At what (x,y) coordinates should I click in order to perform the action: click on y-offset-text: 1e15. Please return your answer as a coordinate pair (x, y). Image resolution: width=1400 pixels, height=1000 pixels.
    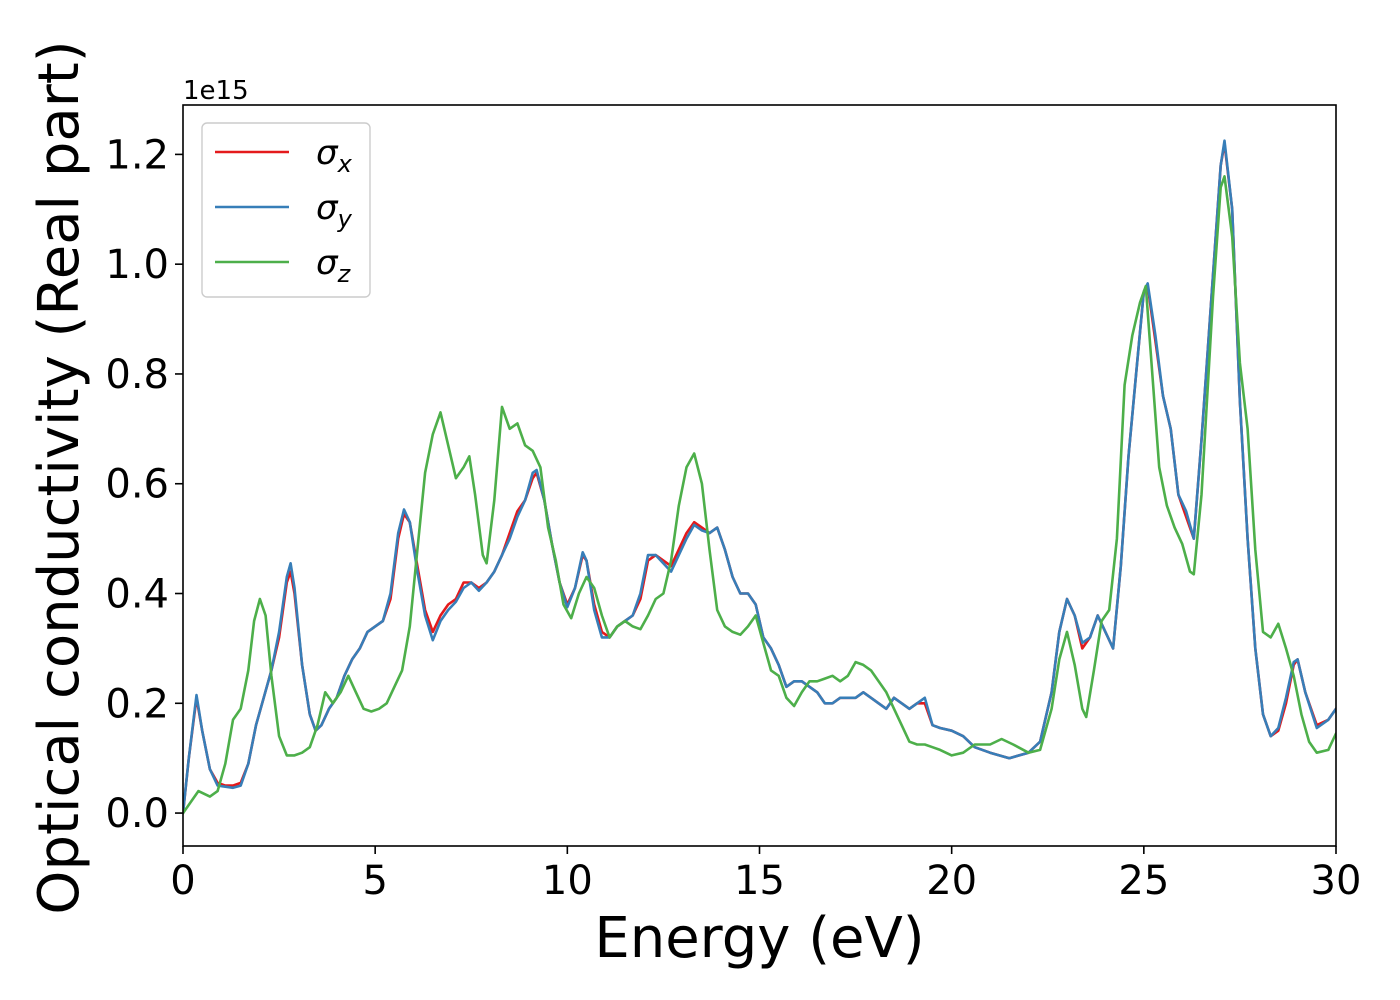
    Looking at the image, I should click on (216, 91).